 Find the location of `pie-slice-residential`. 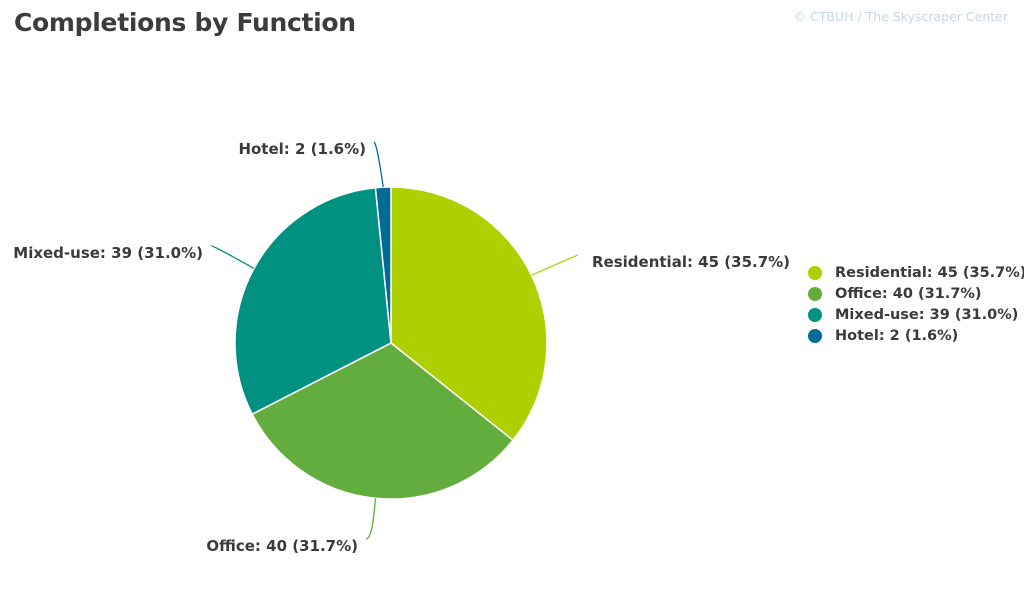

pie-slice-residential is located at coordinates (469, 314).